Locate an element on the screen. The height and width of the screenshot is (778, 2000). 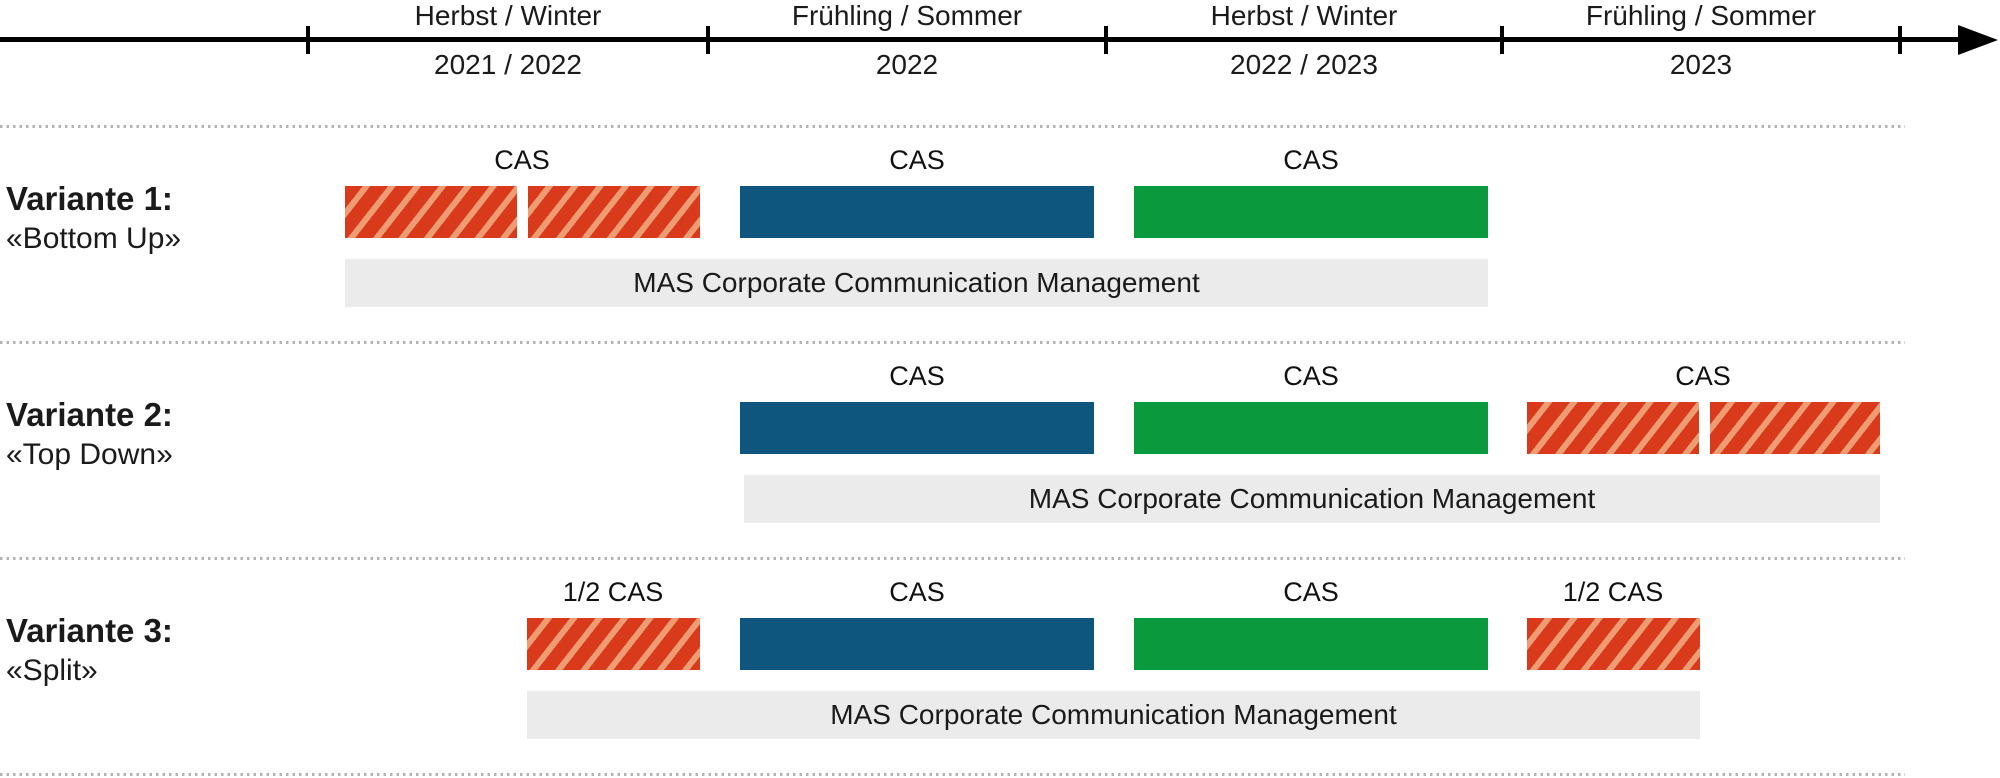
timeline-year-label: 2023 is located at coordinates (1701, 64).